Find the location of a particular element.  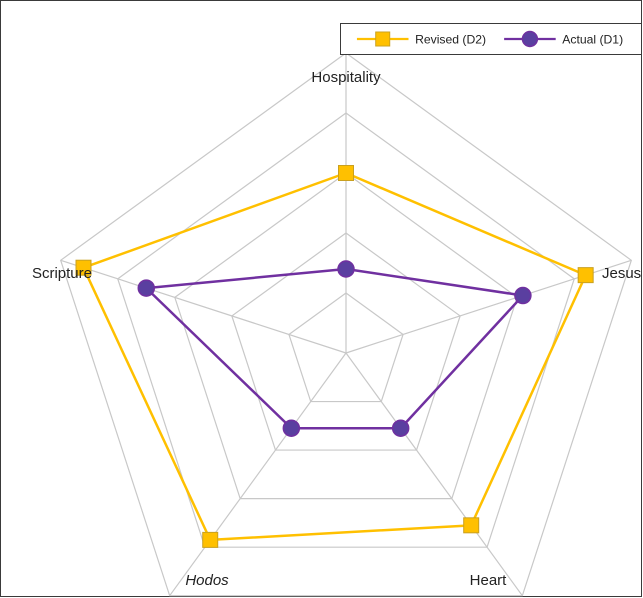

legend-item-2: Actual (D1) is located at coordinates (563, 39).